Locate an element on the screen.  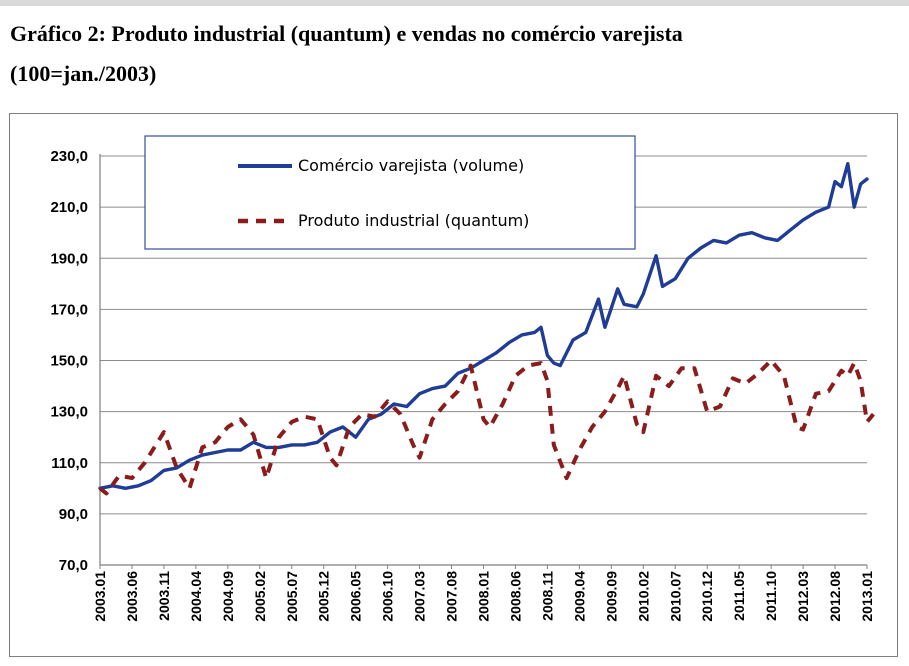
top-border is located at coordinates (454, 3).